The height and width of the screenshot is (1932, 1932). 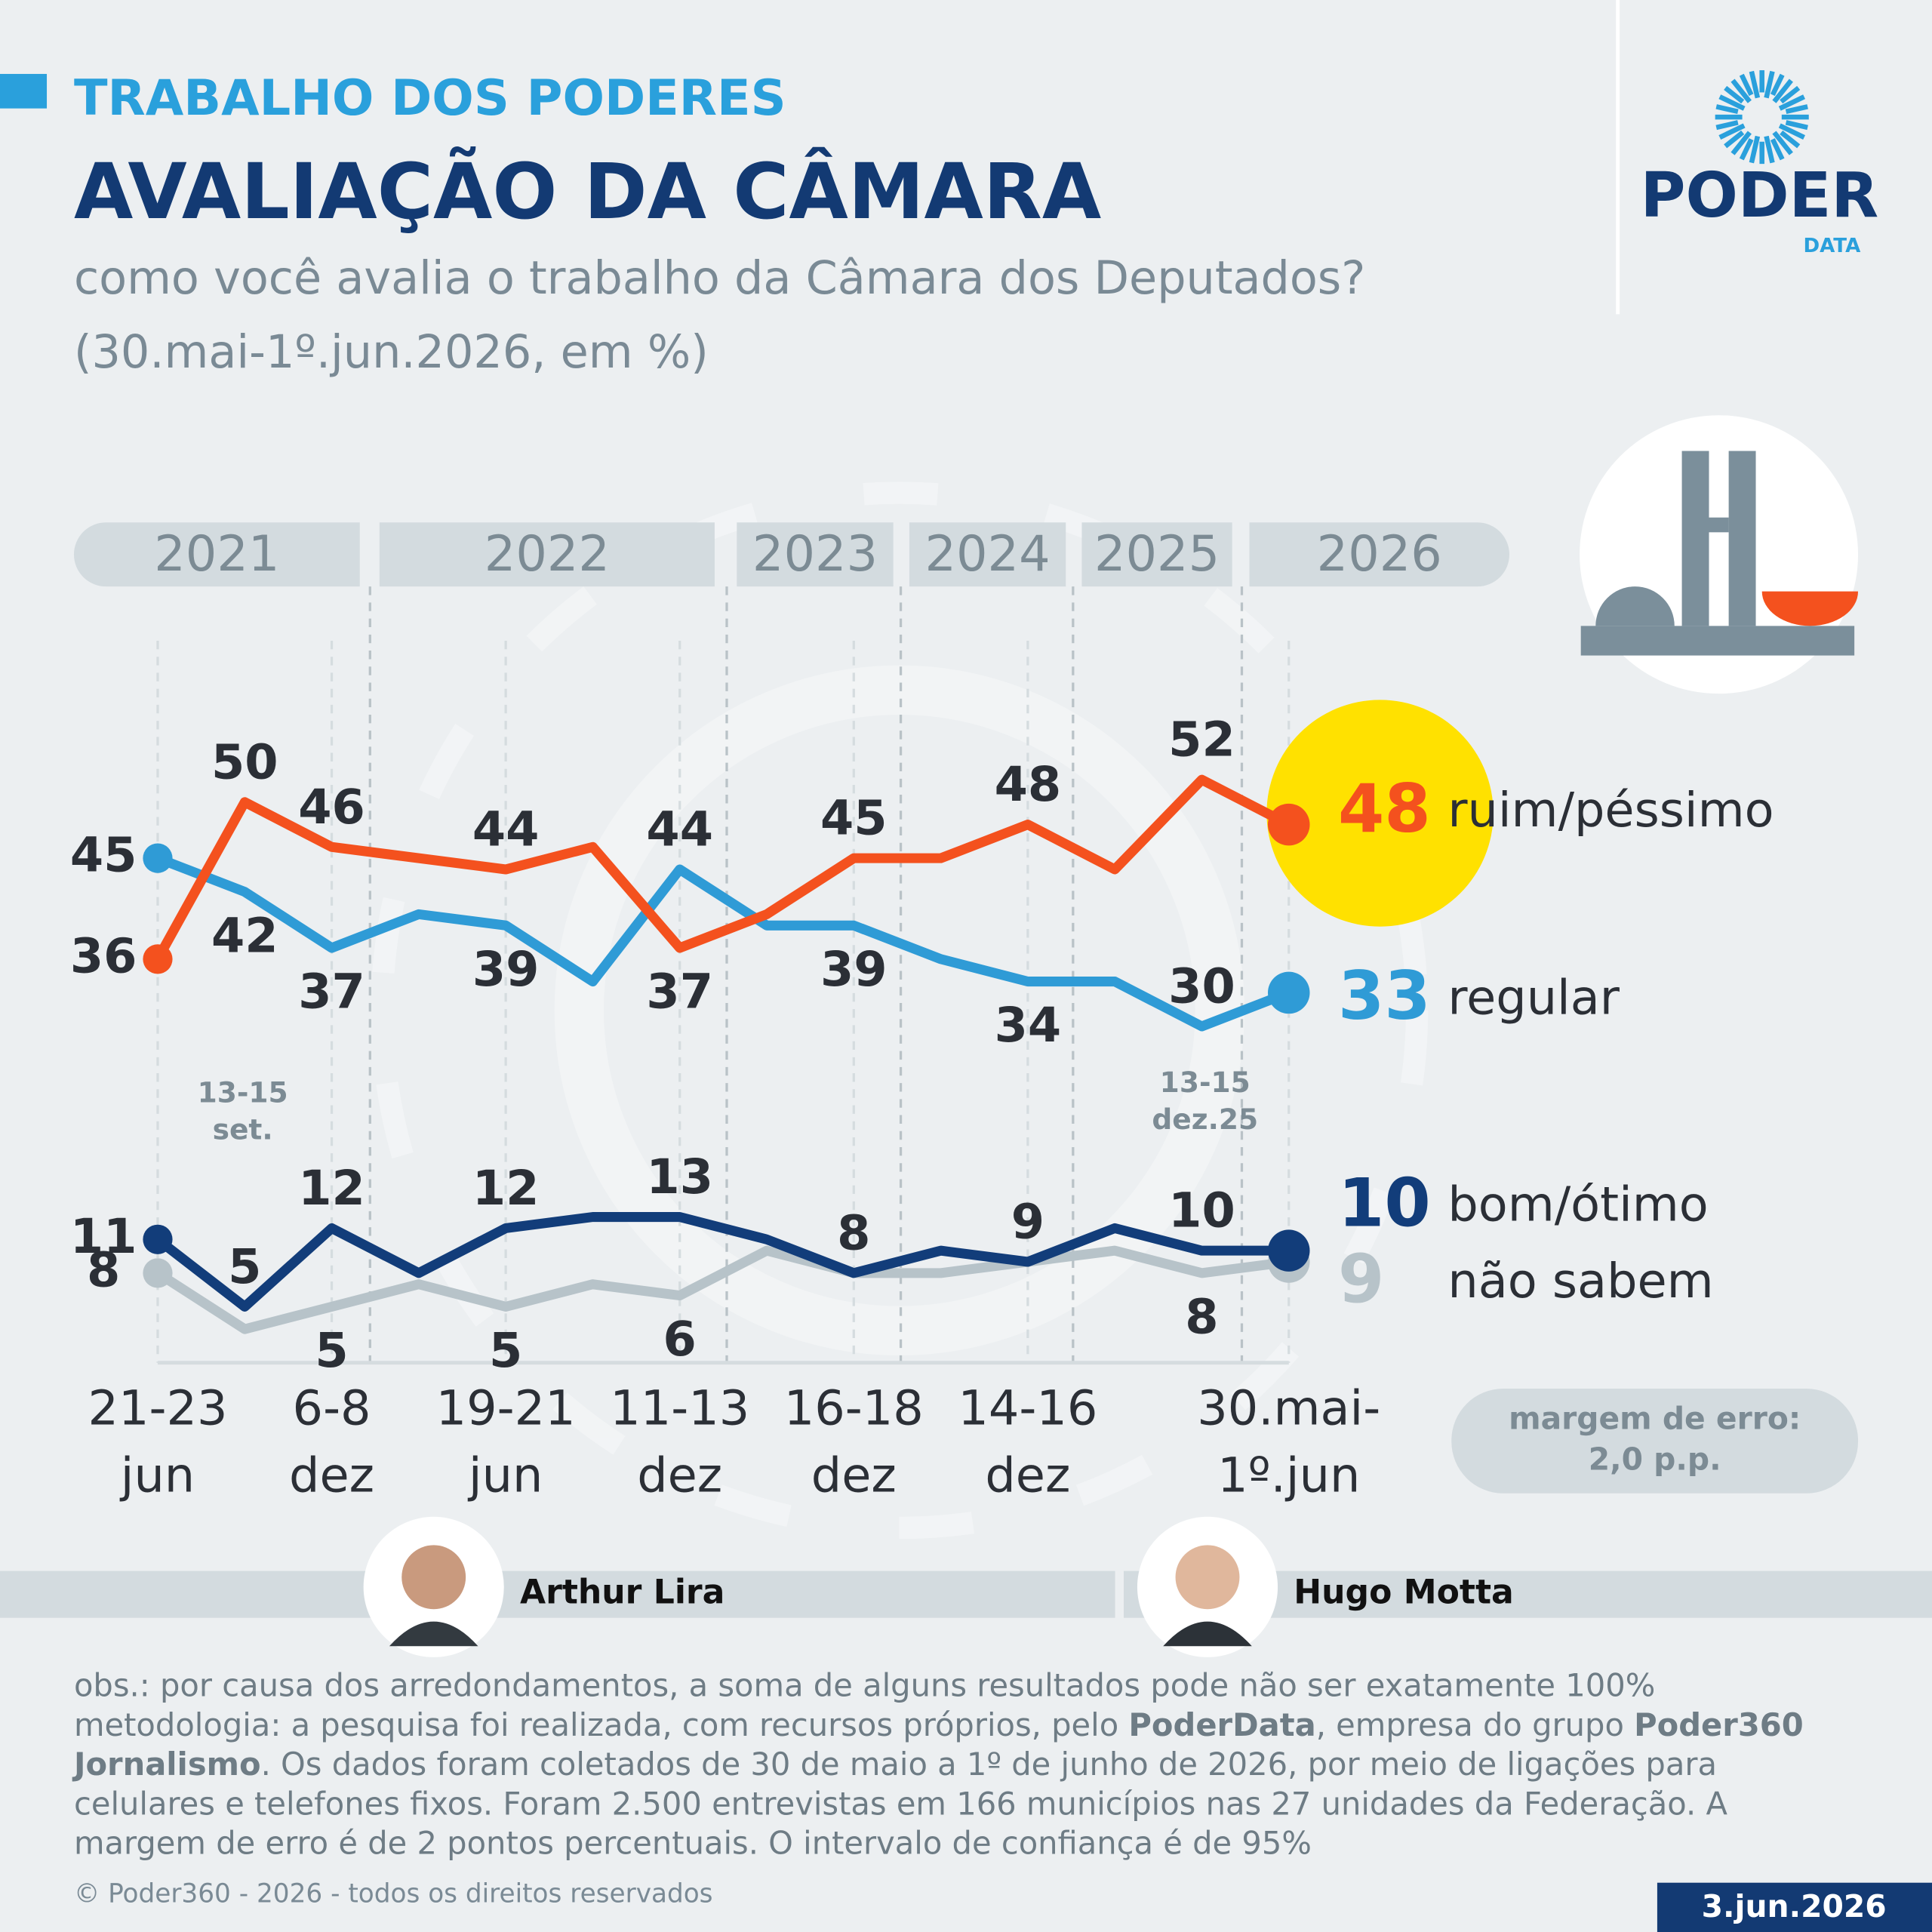 I want to click on legend-label: bom/ótimo, so click(x=1577, y=1205).